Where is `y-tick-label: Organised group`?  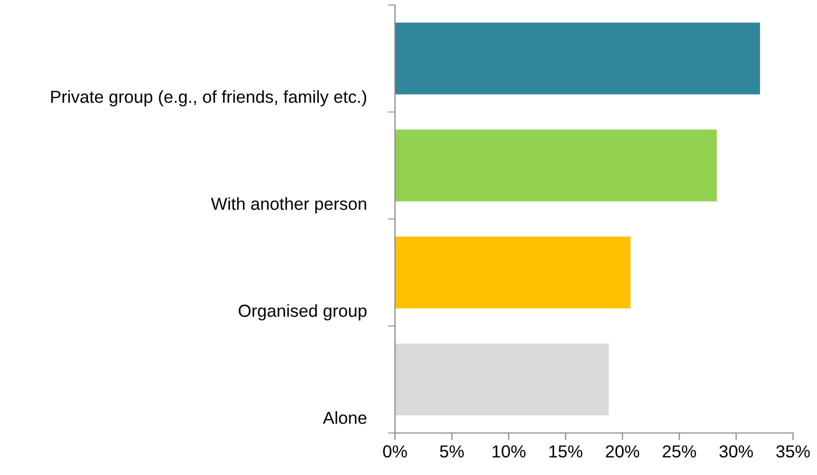 y-tick-label: Organised group is located at coordinates (302, 312).